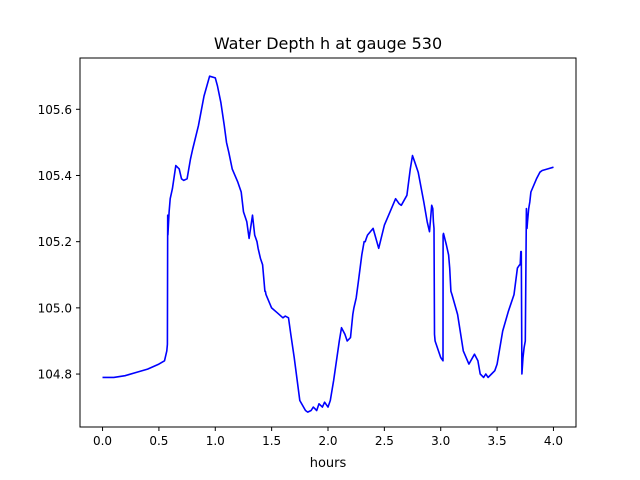  Describe the element at coordinates (497, 441) in the screenshot. I see `x-tick-label: 3.5` at that location.